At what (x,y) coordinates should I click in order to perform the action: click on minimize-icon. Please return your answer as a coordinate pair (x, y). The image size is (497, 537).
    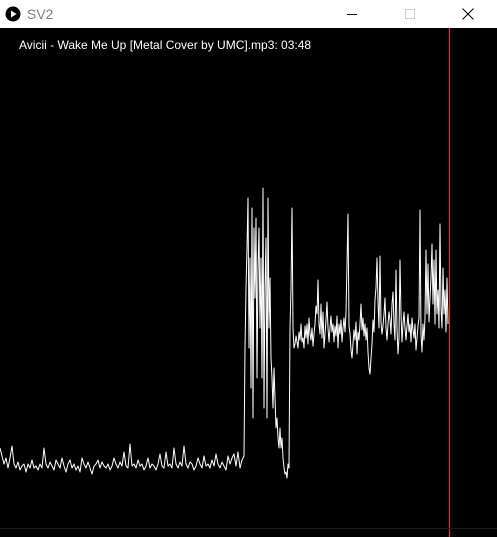
    Looking at the image, I should click on (352, 14).